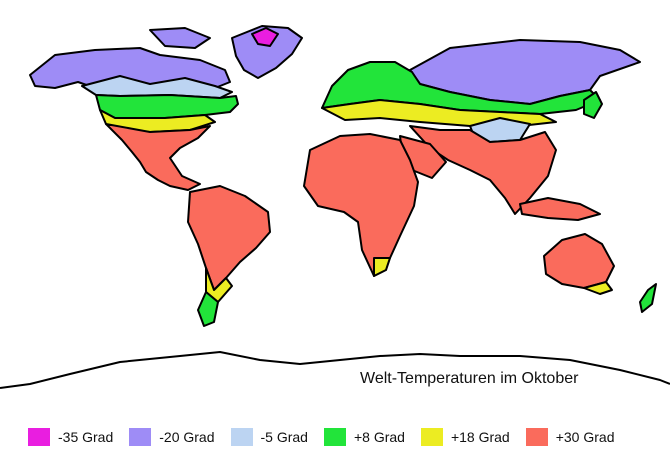 Image resolution: width=670 pixels, height=466 pixels. What do you see at coordinates (180, 38) in the screenshot?
I see `arctic-islands` at bounding box center [180, 38].